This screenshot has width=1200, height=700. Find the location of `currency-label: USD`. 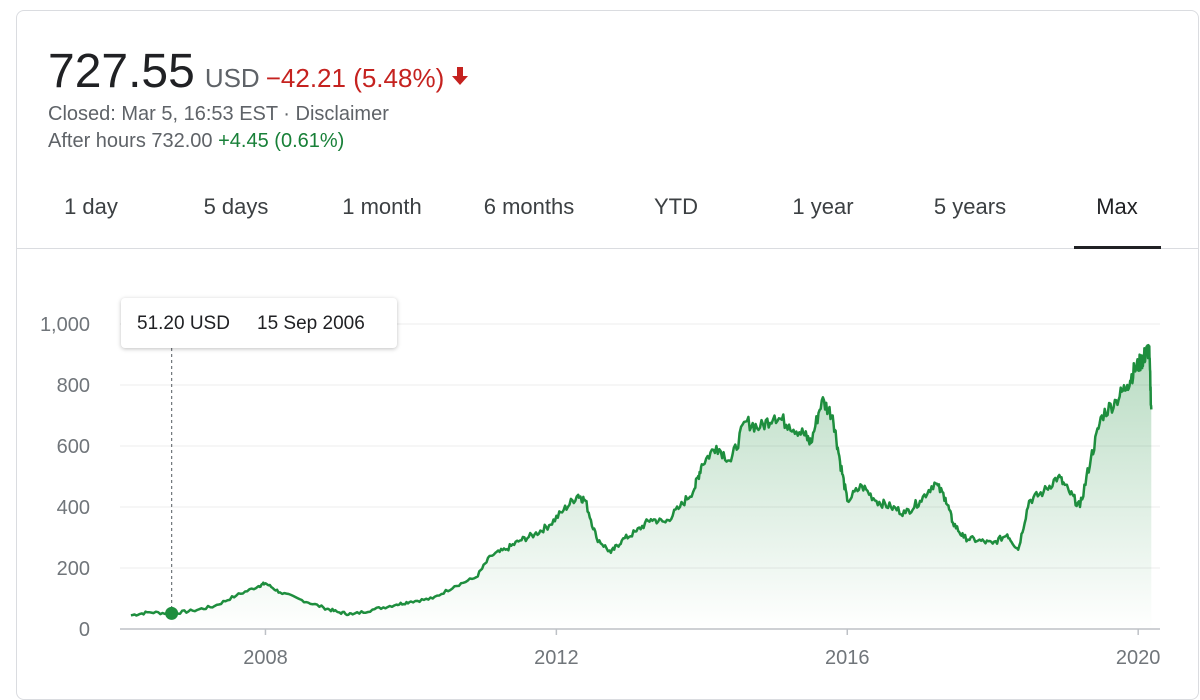

currency-label: USD is located at coordinates (232, 78).